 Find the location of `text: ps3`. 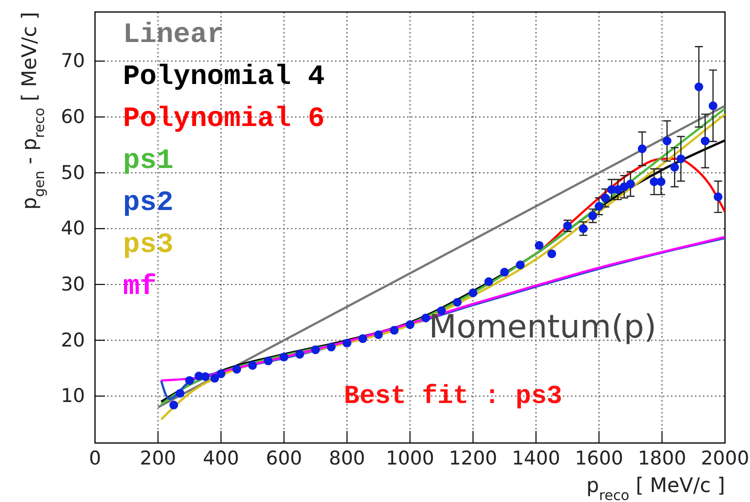

text: ps3 is located at coordinates (148, 245).